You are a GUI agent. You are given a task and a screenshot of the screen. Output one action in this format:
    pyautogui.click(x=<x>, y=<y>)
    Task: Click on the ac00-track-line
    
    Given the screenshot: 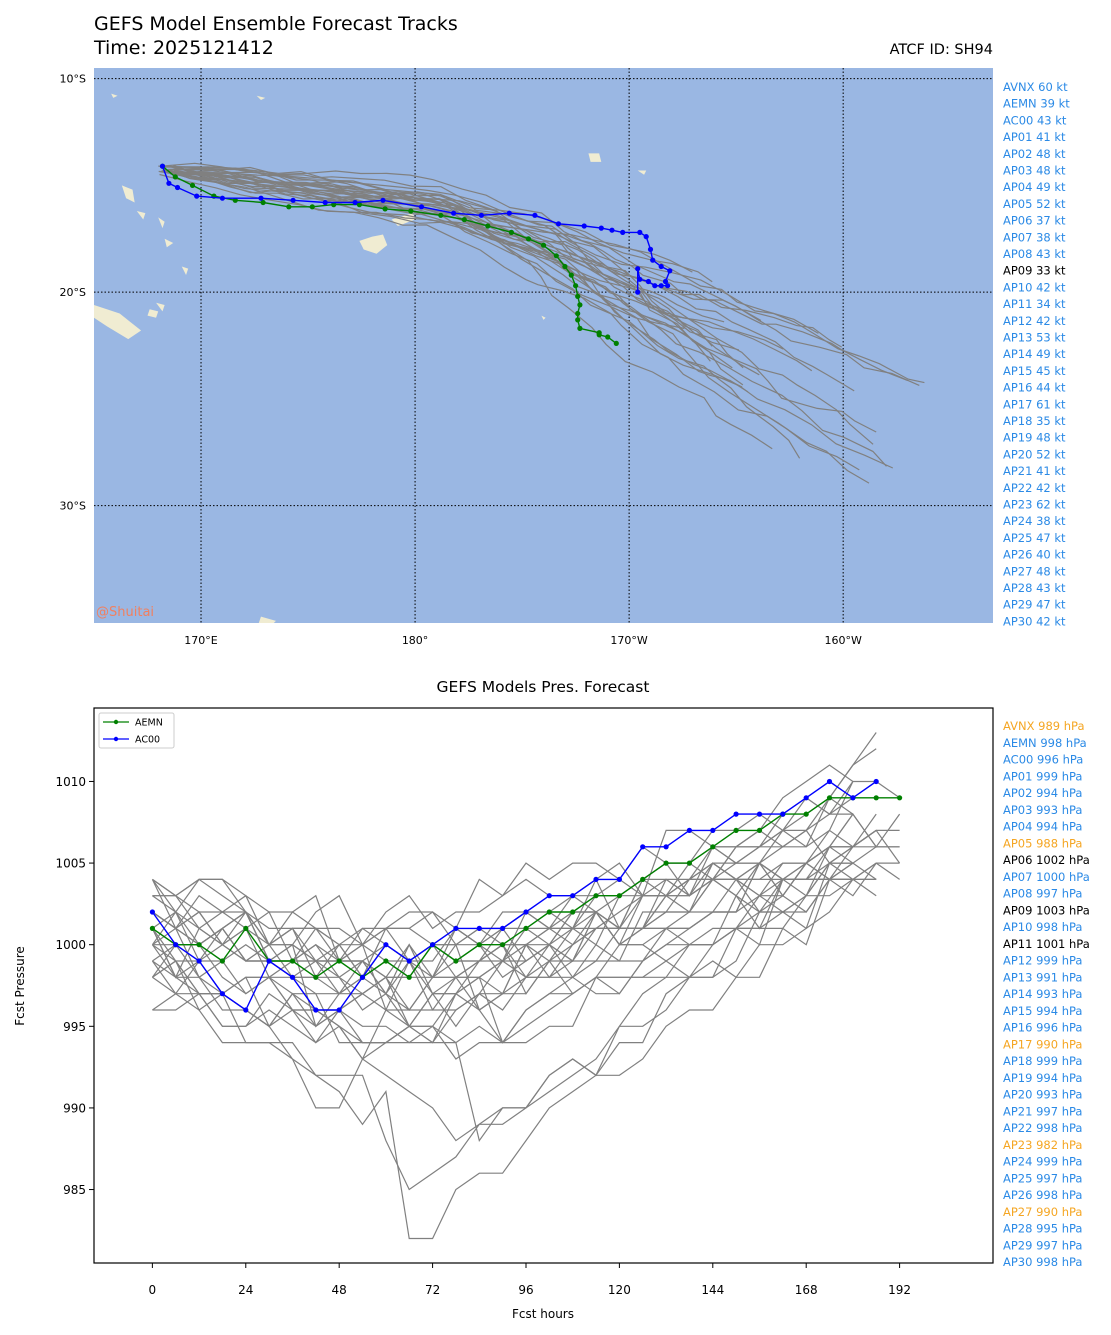 What is the action you would take?
    pyautogui.click(x=416, y=229)
    